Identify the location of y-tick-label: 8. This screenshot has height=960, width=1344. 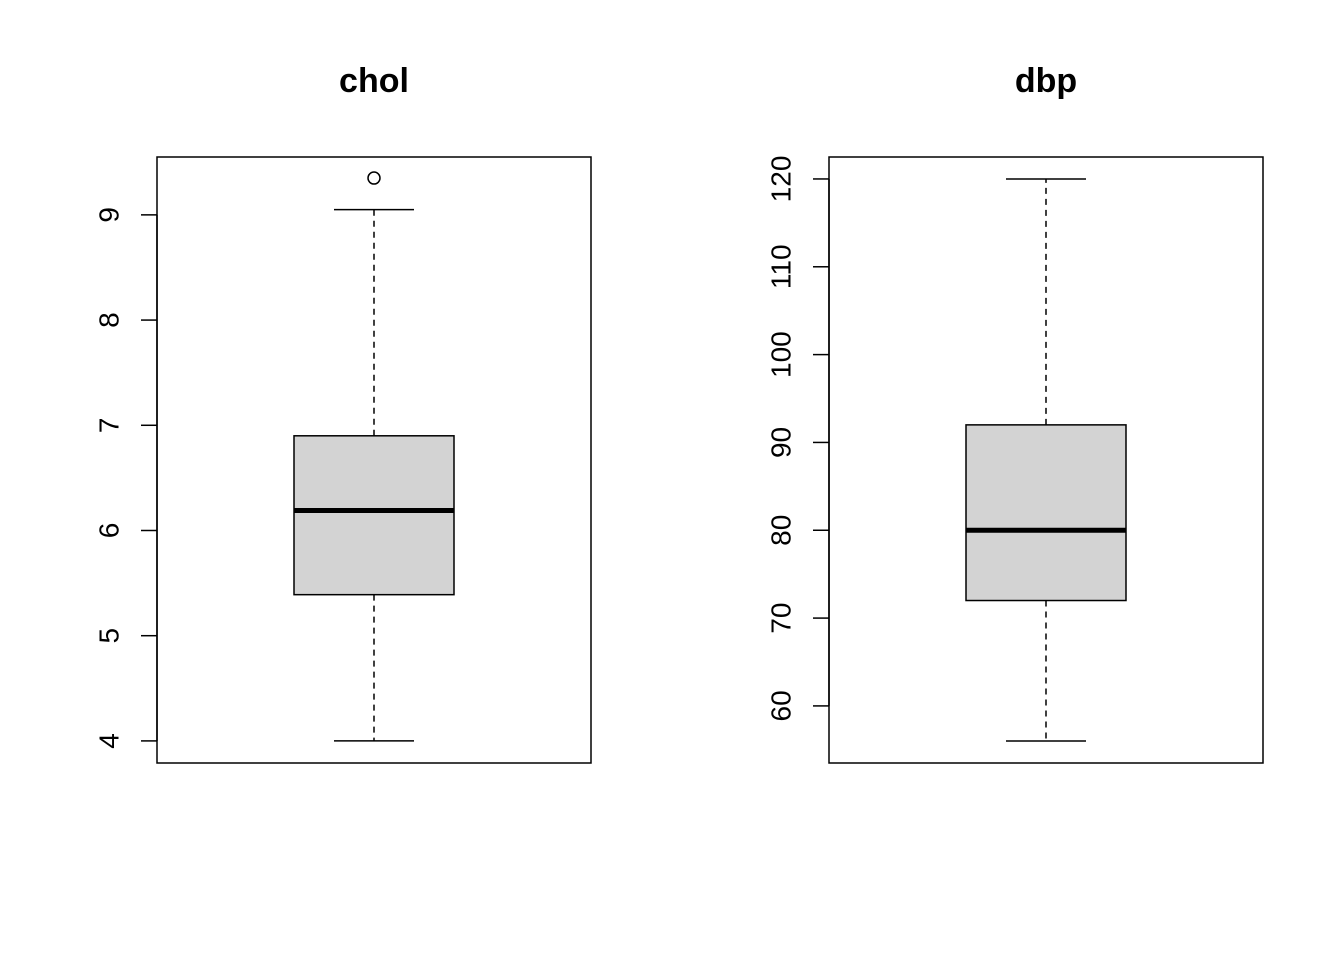
(109, 320).